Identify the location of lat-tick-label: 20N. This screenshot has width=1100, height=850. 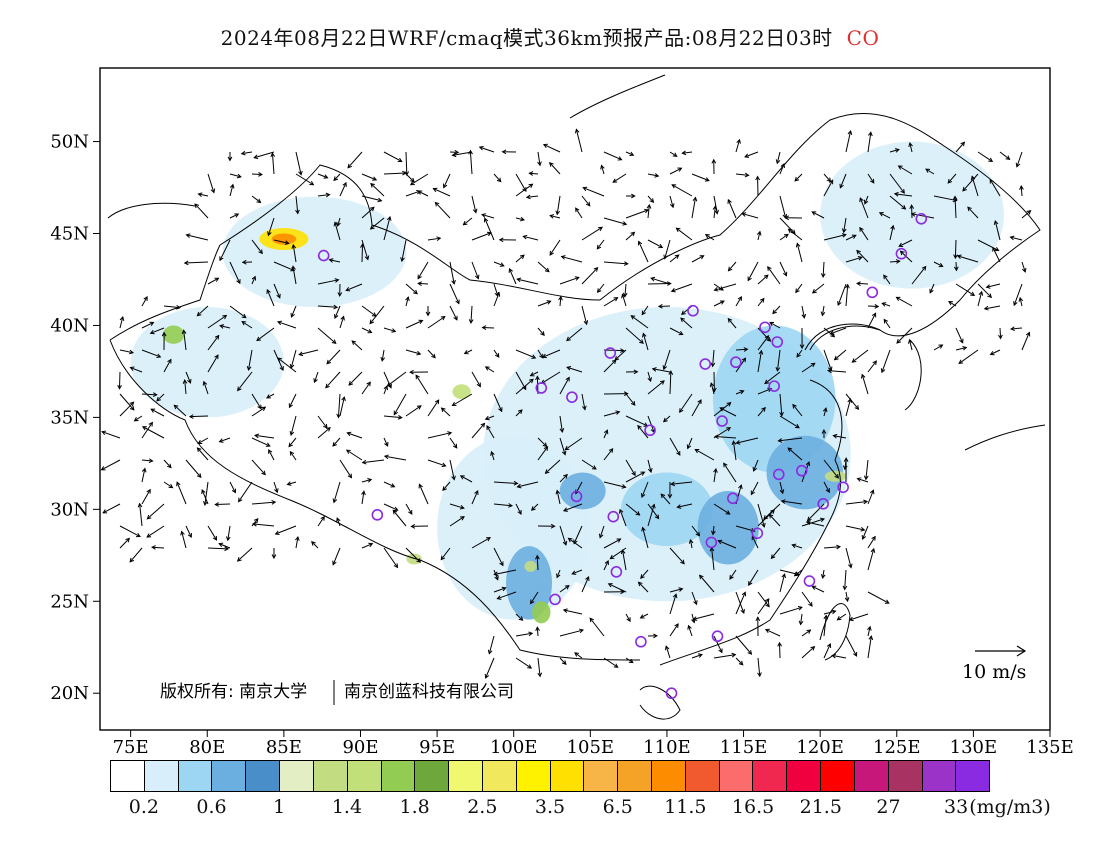
(69, 693).